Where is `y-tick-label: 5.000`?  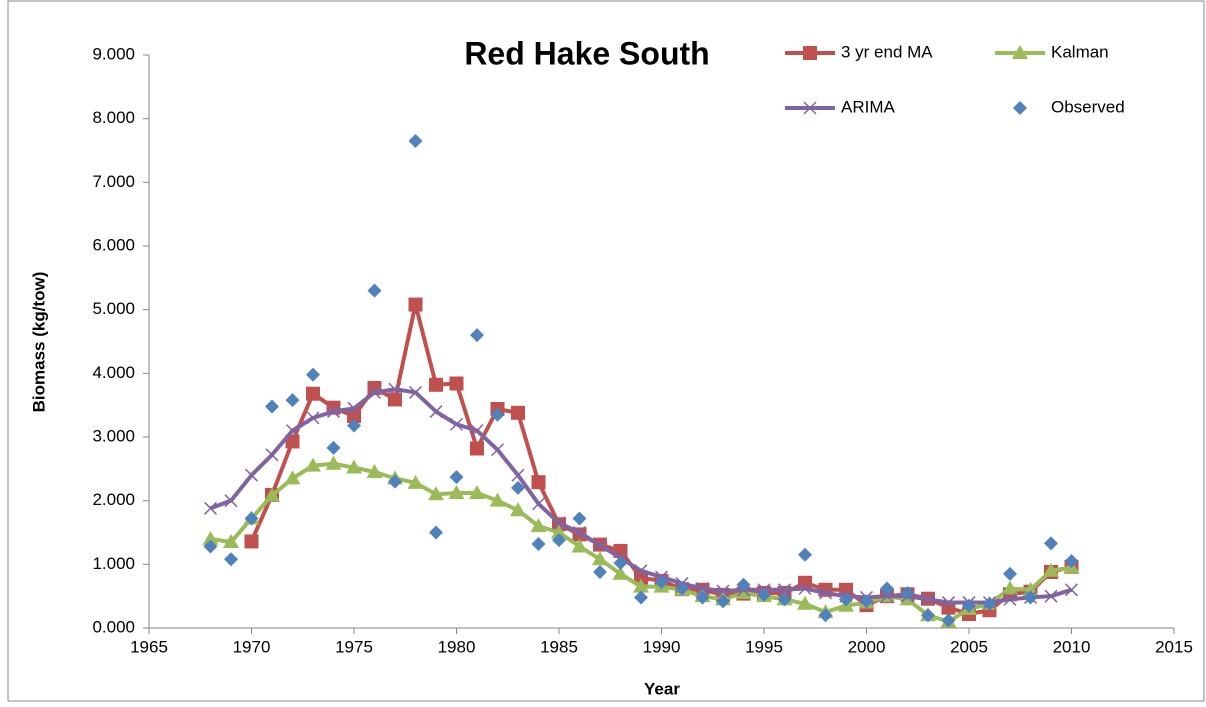 y-tick-label: 5.000 is located at coordinates (113, 308).